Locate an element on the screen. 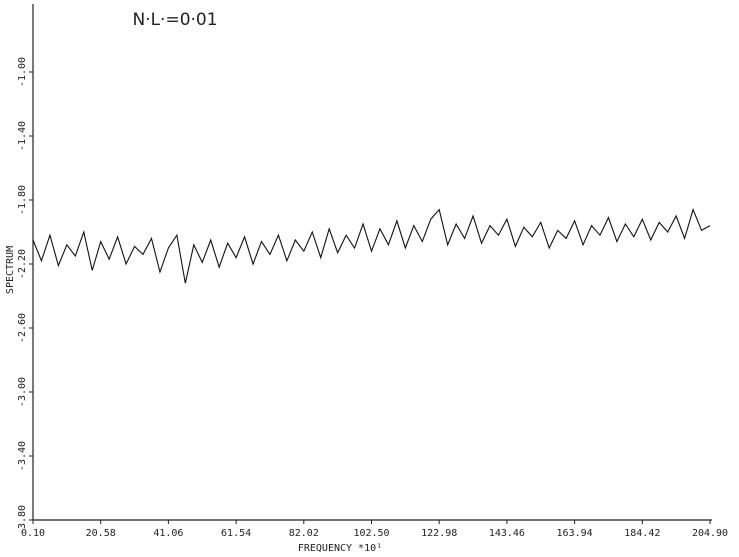 Image resolution: width=739 pixels, height=557 pixels. y-tick-label: -3.40 is located at coordinates (22, 456).